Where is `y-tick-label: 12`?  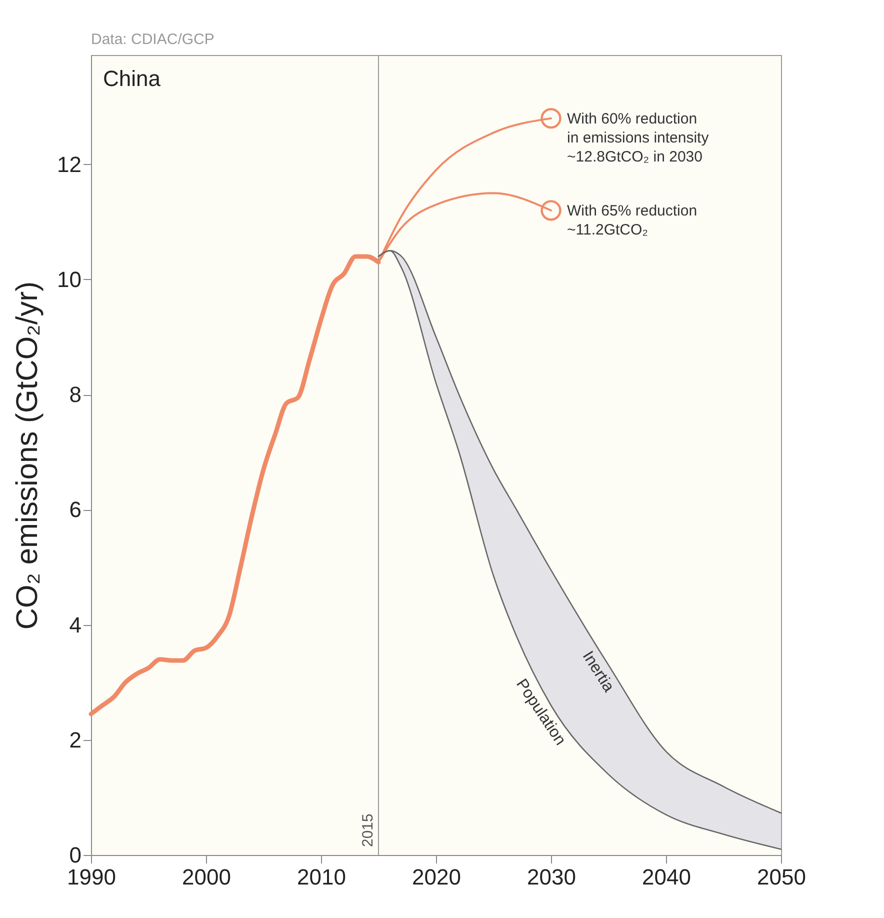
y-tick-label: 12 is located at coordinates (69, 164).